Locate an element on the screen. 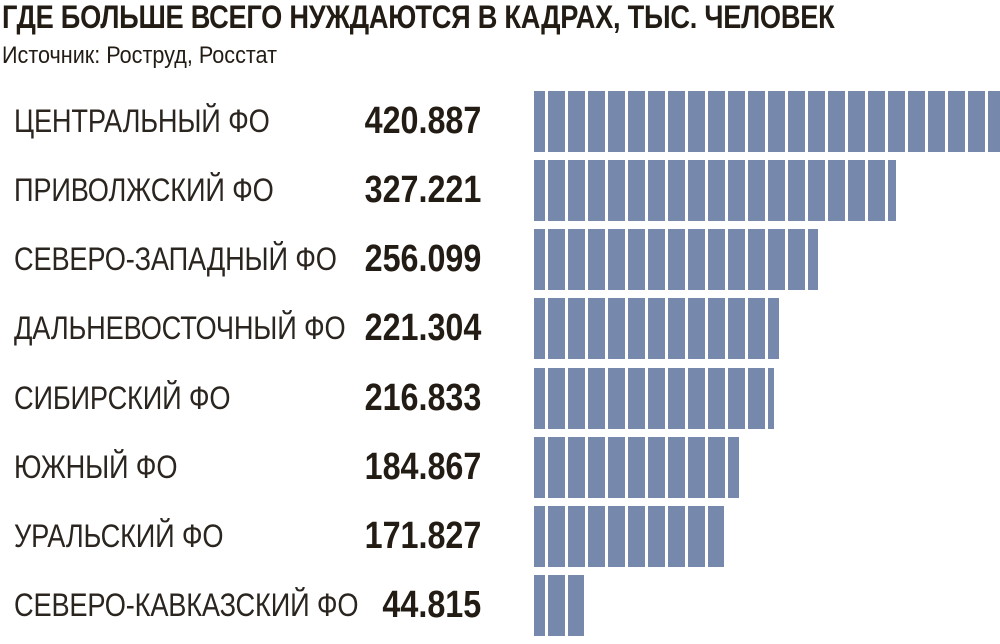  category-label: ДАЛЬНЕВОСТОЧНЫЙ ФО is located at coordinates (180, 328).